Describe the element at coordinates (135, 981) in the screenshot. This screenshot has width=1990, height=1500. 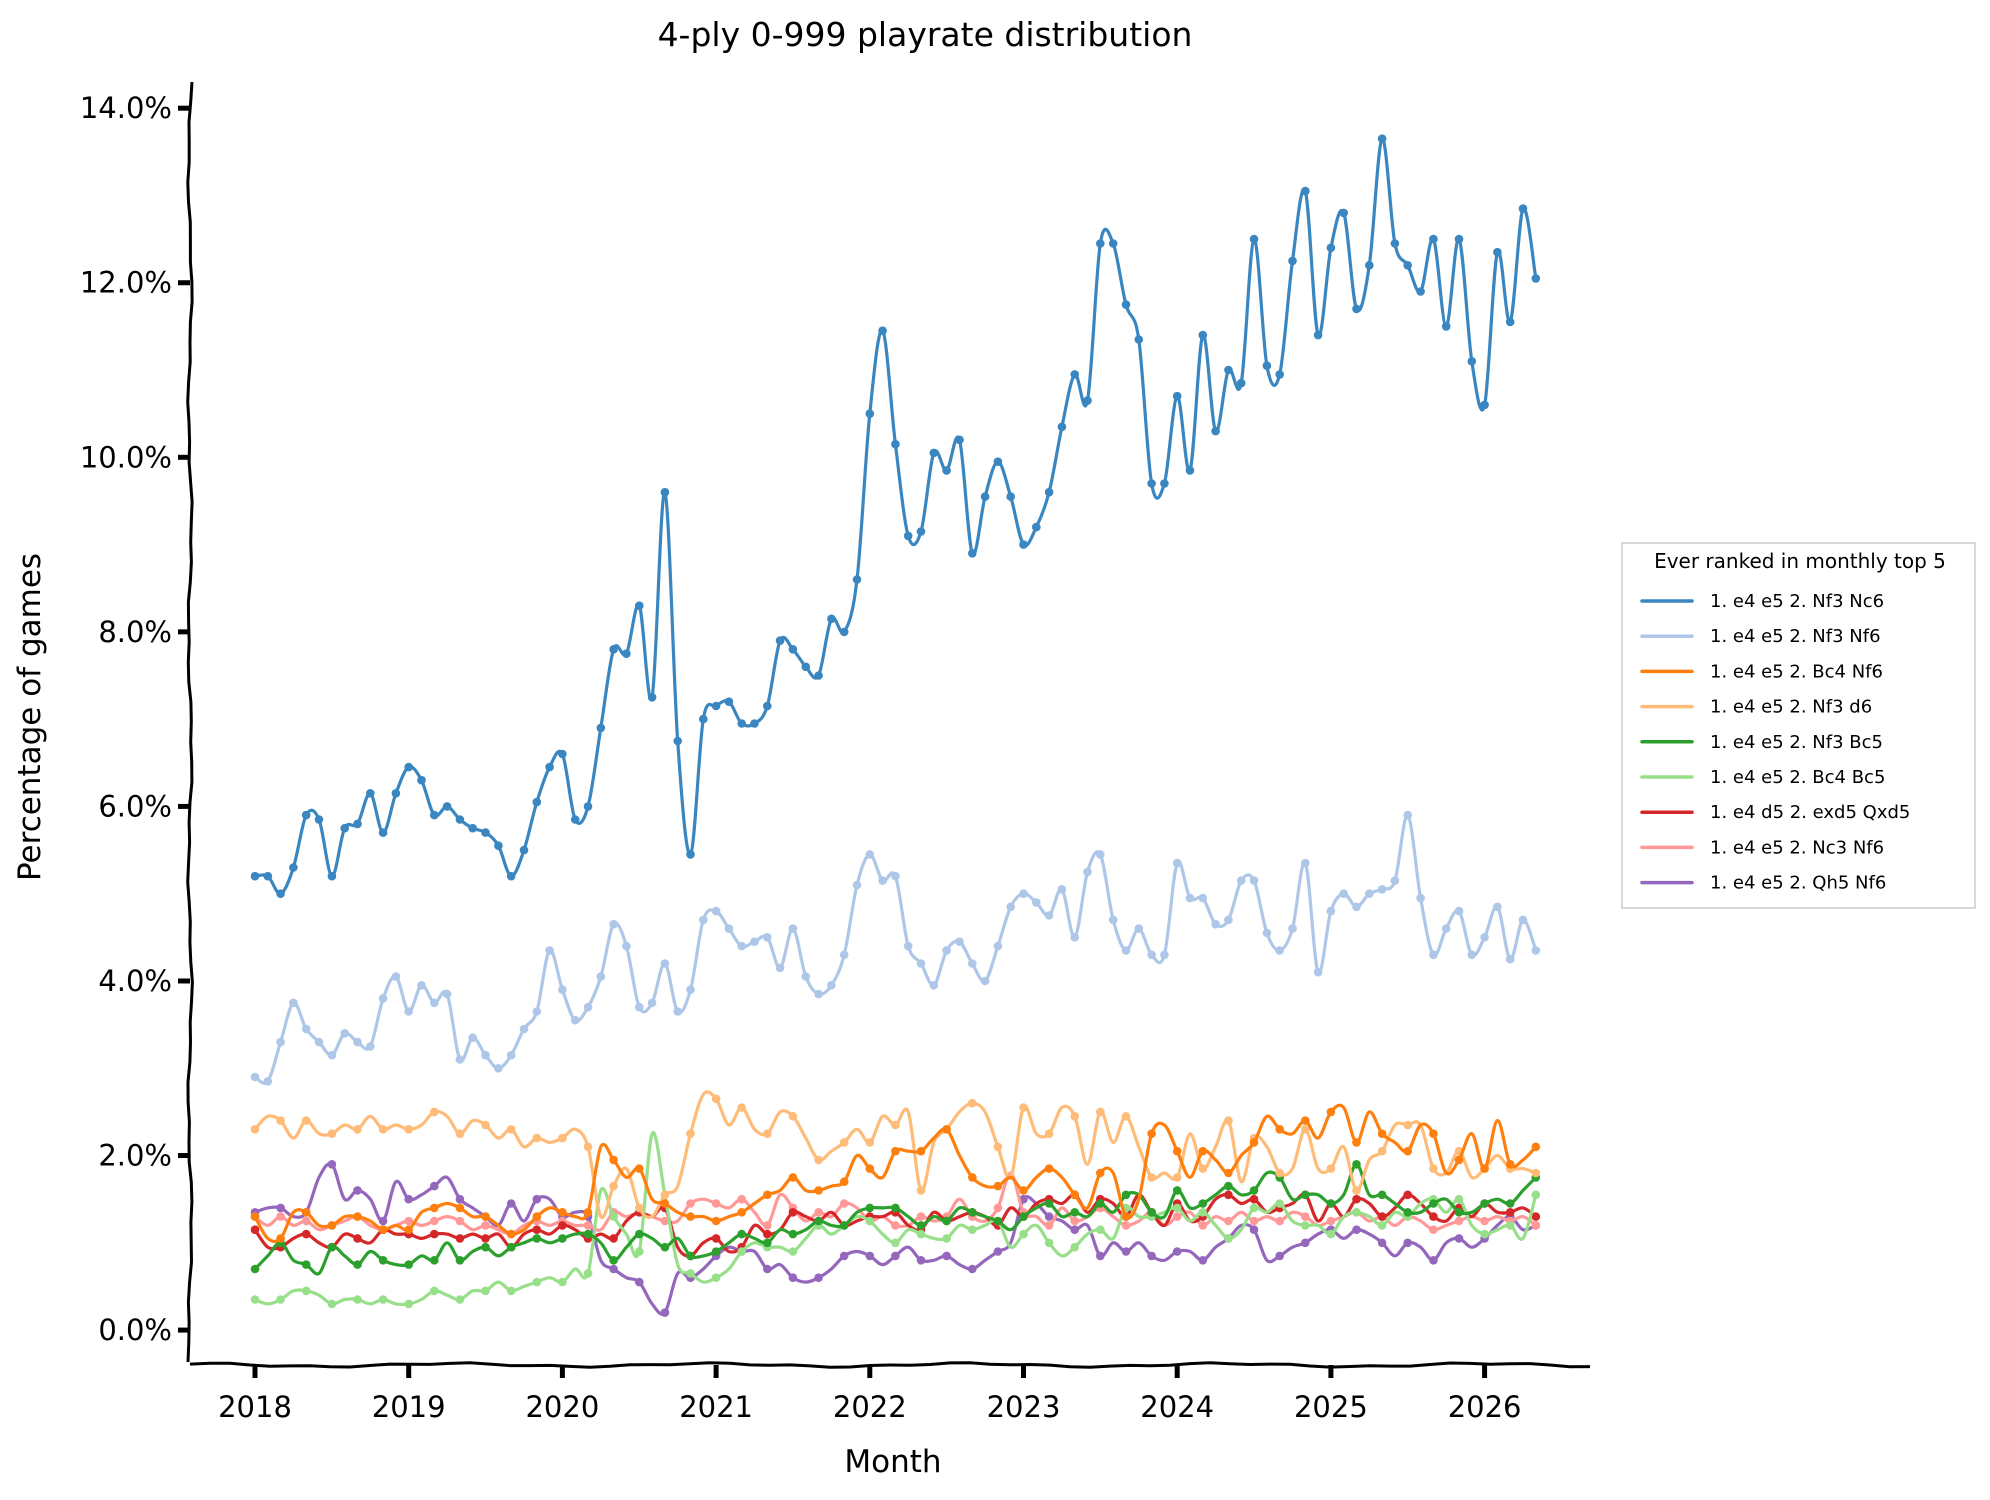
I see `y-tick-label: 4.0%` at that location.